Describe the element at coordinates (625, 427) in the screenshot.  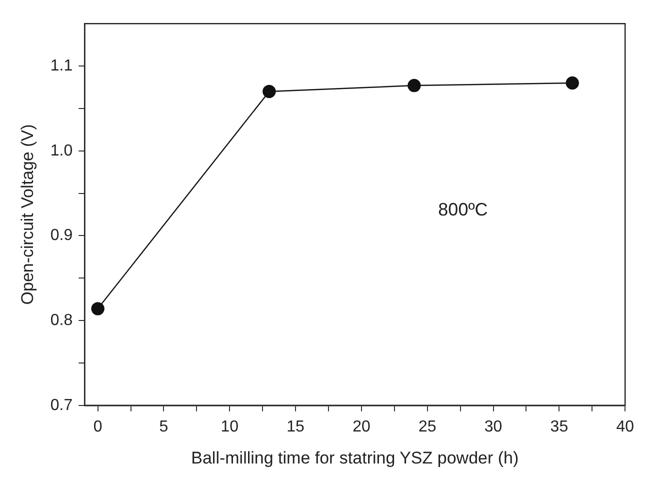
I see `x-tick-label: 40` at that location.